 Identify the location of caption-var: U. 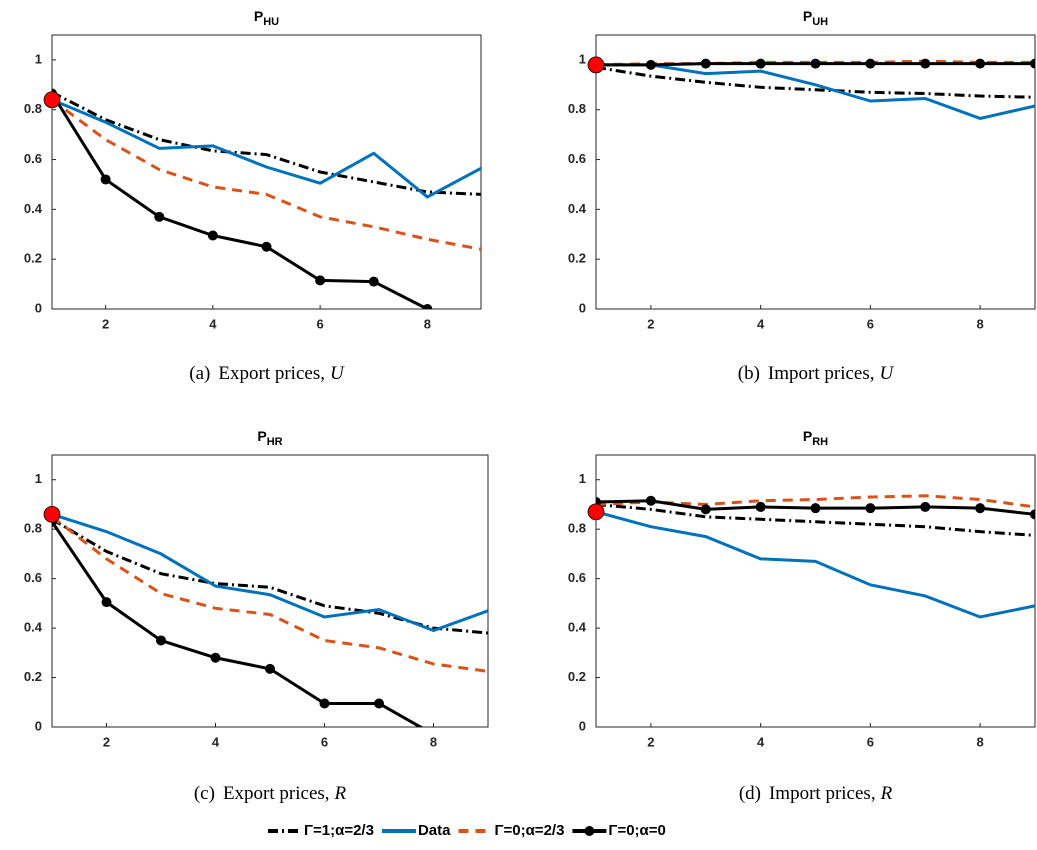
(887, 373).